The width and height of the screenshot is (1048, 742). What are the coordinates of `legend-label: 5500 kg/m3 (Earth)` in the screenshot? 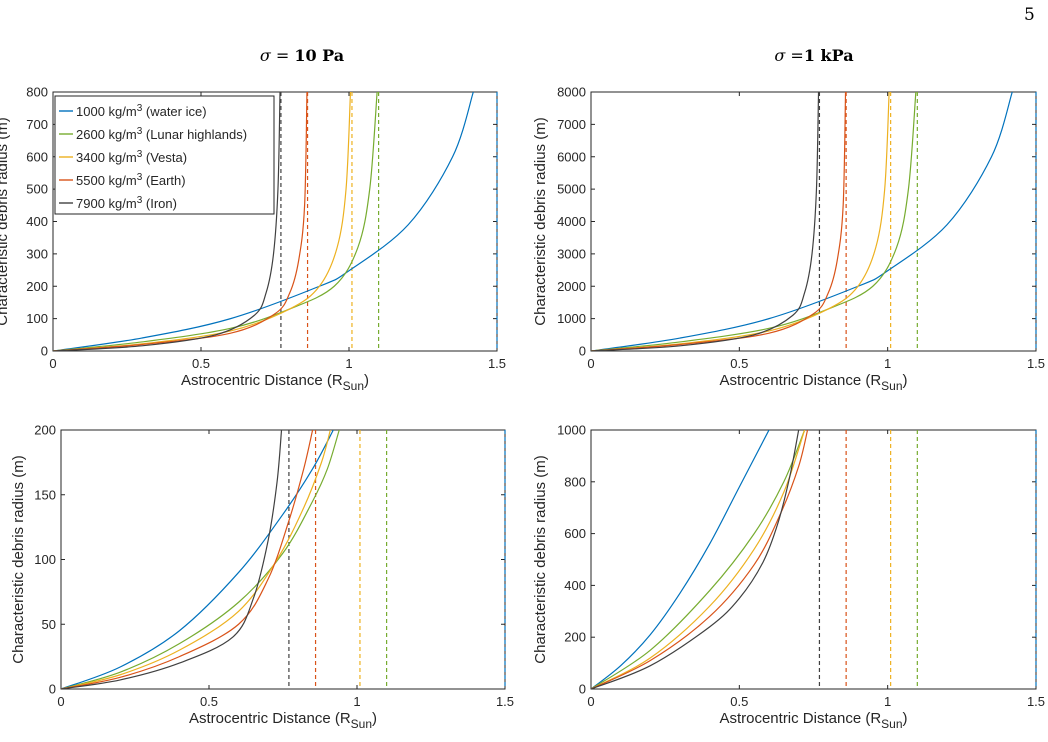 It's located at (131, 180).